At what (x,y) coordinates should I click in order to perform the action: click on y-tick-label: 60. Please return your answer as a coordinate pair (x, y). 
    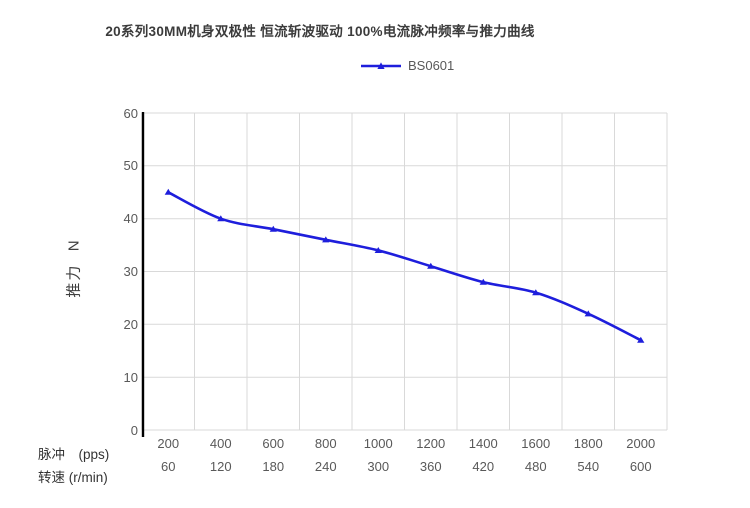
    Looking at the image, I should click on (130, 113).